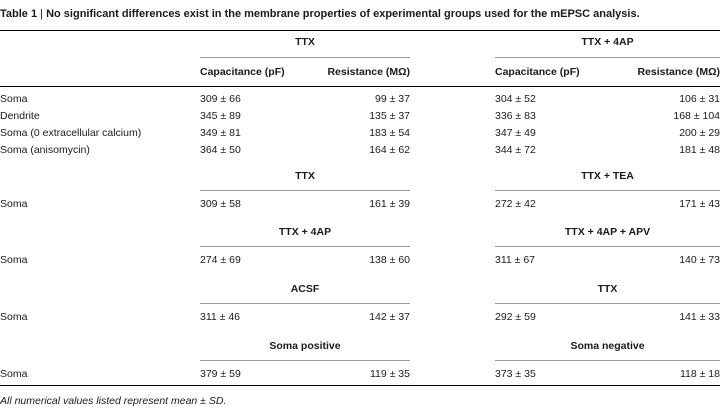 This screenshot has width=720, height=408. What do you see at coordinates (305, 42) in the screenshot?
I see `group-header-left: TTX` at bounding box center [305, 42].